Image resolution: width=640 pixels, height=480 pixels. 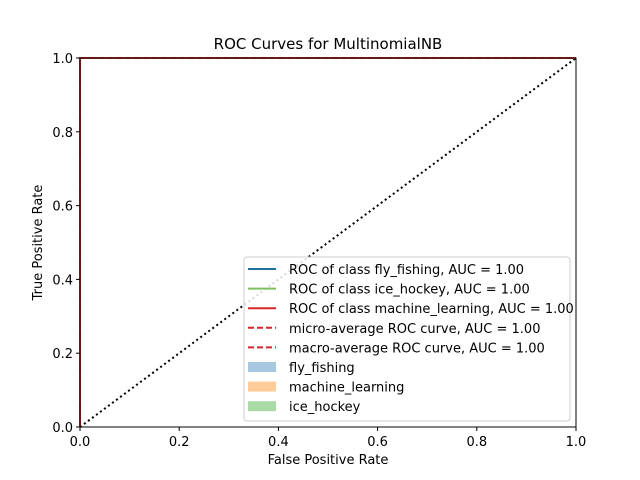 What do you see at coordinates (62, 59) in the screenshot?
I see `y-tick-label: 1.0` at bounding box center [62, 59].